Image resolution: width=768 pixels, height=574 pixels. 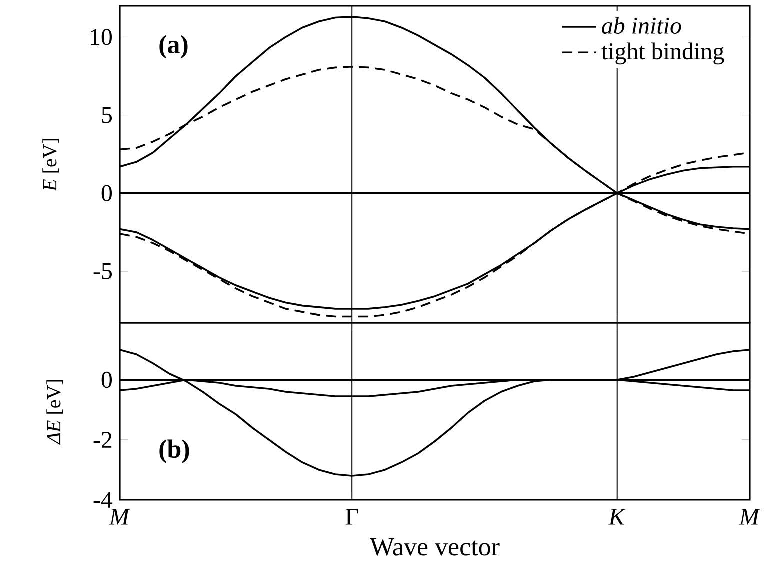 What do you see at coordinates (352, 517) in the screenshot?
I see `x-tick-label: Γ` at bounding box center [352, 517].